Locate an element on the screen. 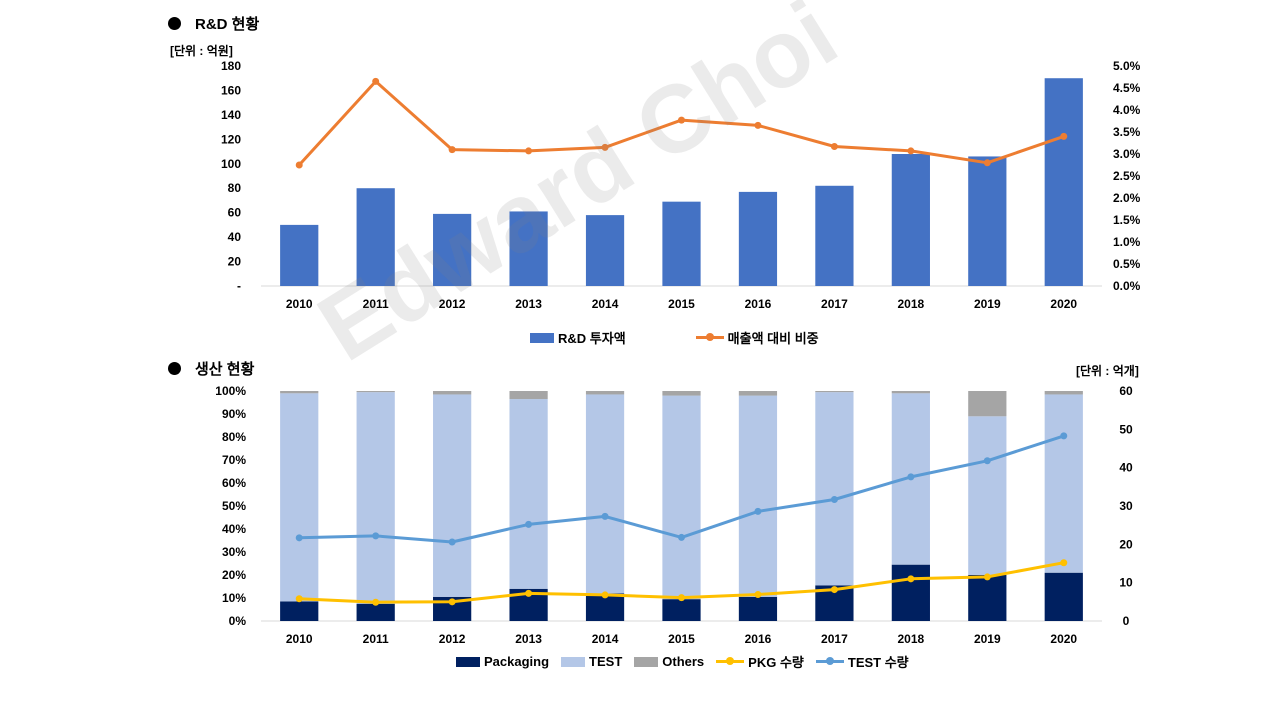  rd-section-title: R&D 현황 is located at coordinates (213, 23).